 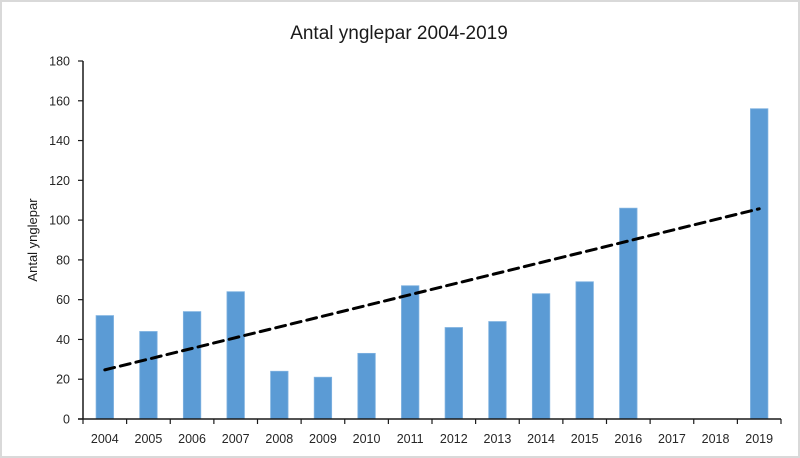 What do you see at coordinates (59, 221) in the screenshot?
I see `y-tick-label: 100` at bounding box center [59, 221].